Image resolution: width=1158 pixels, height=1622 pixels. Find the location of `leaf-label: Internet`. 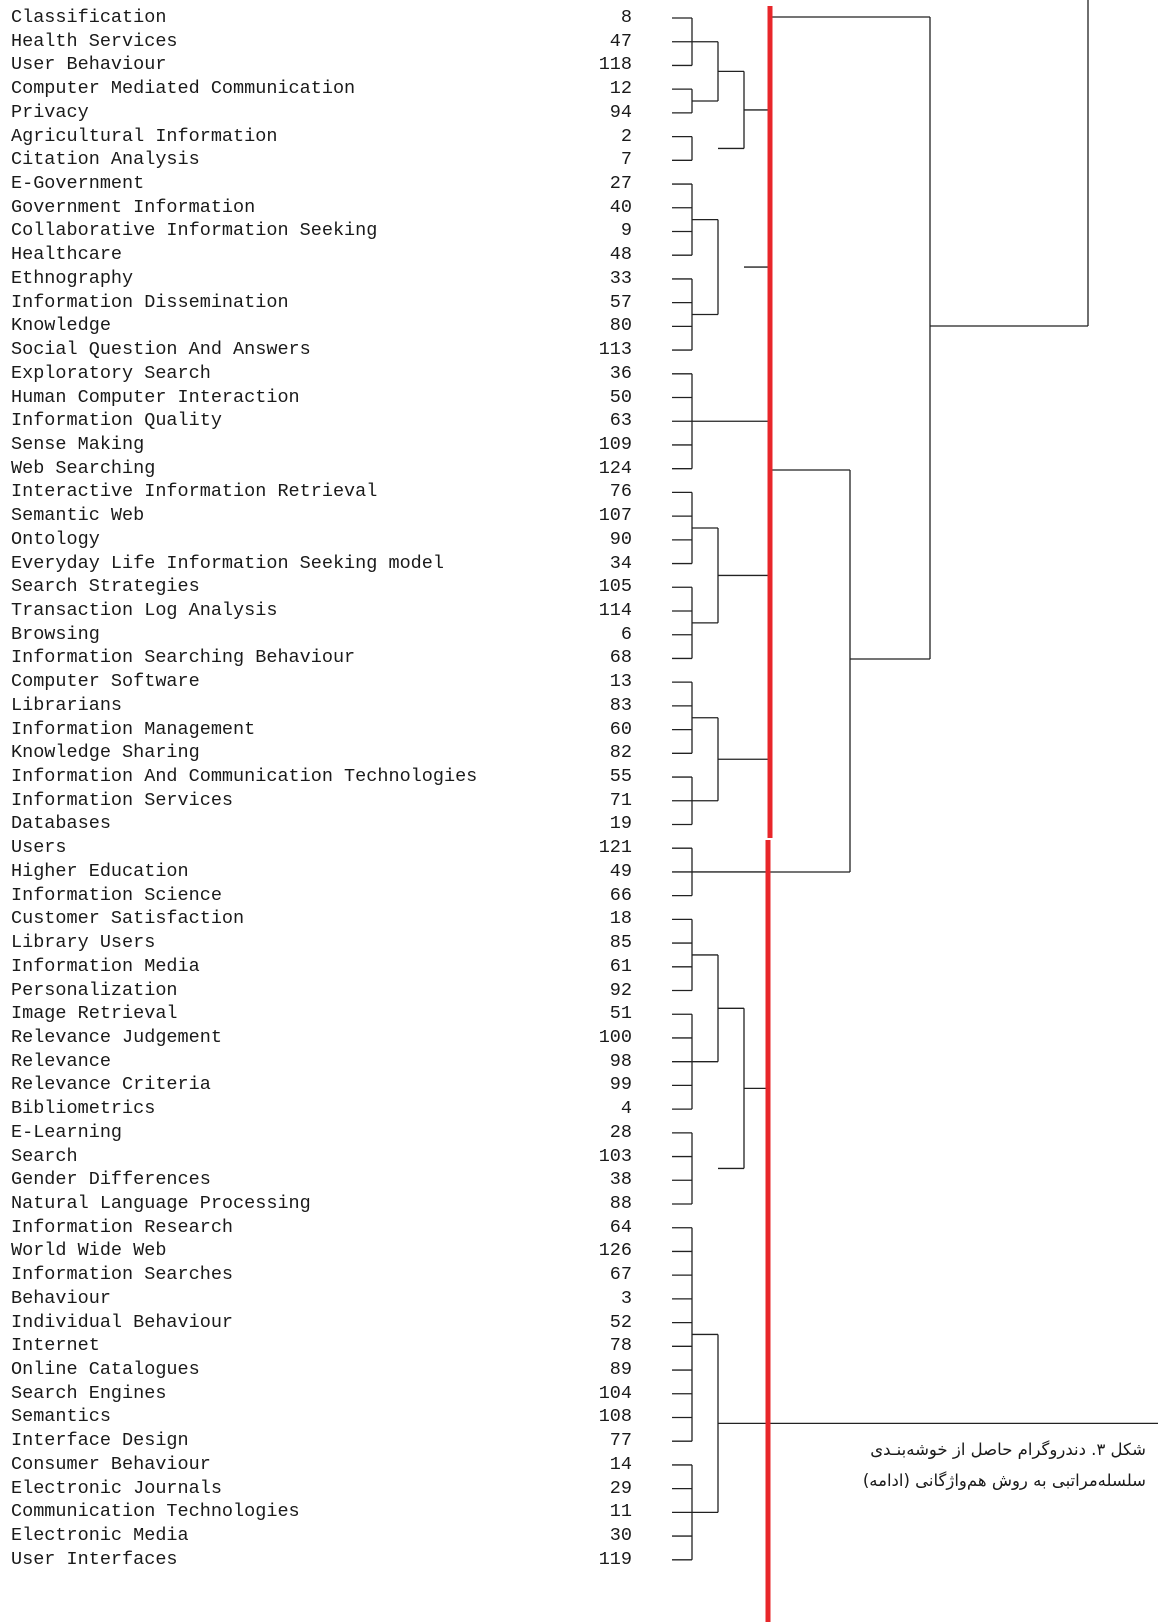

leaf-label: Internet is located at coordinates (55, 1346).